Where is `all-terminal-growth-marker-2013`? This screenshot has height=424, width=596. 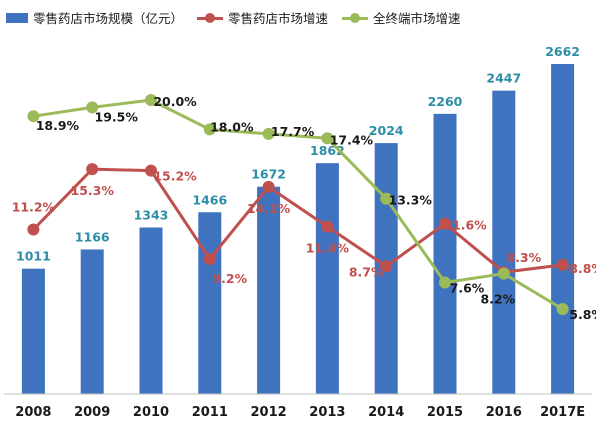
all-terminal-growth-marker-2013 is located at coordinates (327, 138).